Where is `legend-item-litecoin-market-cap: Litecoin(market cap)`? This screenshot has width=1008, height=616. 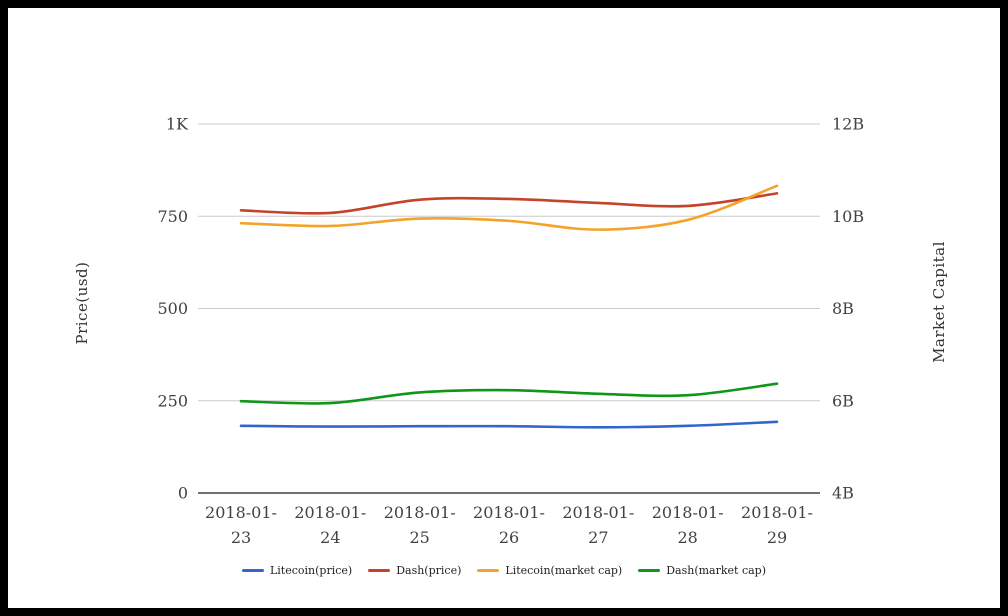 legend-item-litecoin-market-cap: Litecoin(market cap) is located at coordinates (549, 570).